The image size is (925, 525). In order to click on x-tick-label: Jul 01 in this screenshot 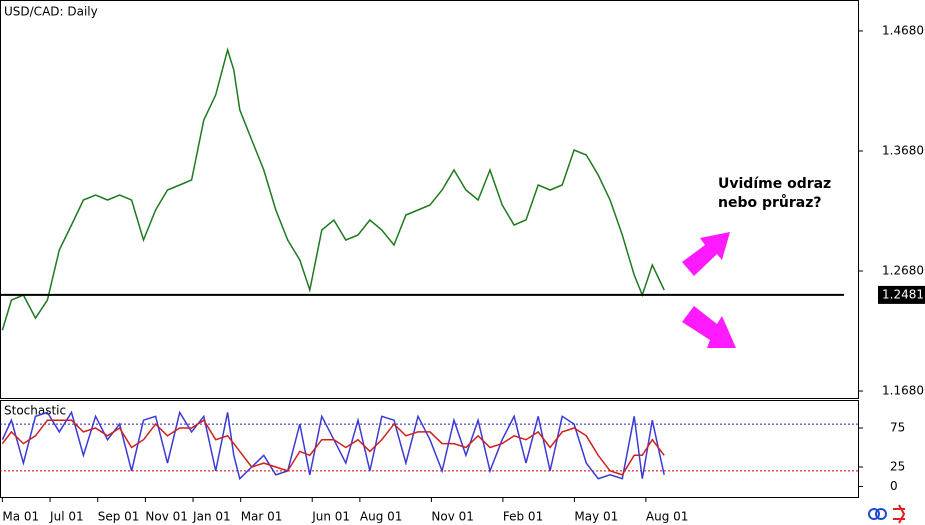, I will do `click(66, 517)`.